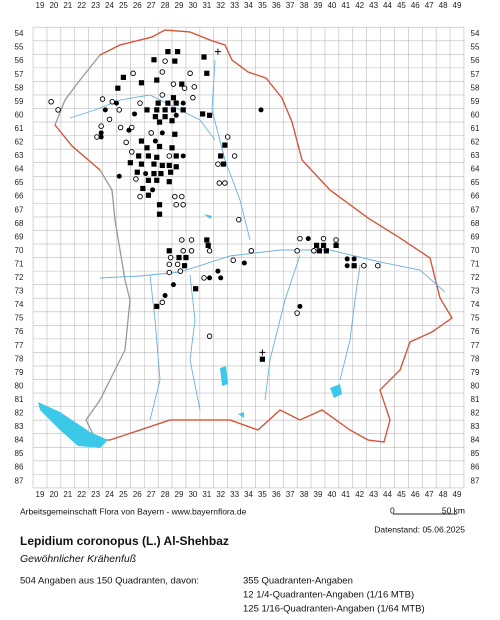 The width and height of the screenshot is (500, 620). I want to click on x-label: 21, so click(67, 494).